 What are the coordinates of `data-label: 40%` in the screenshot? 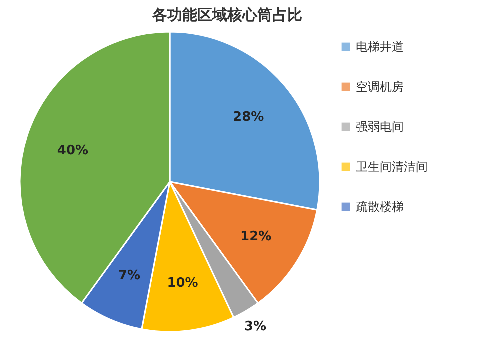 It's located at (73, 150).